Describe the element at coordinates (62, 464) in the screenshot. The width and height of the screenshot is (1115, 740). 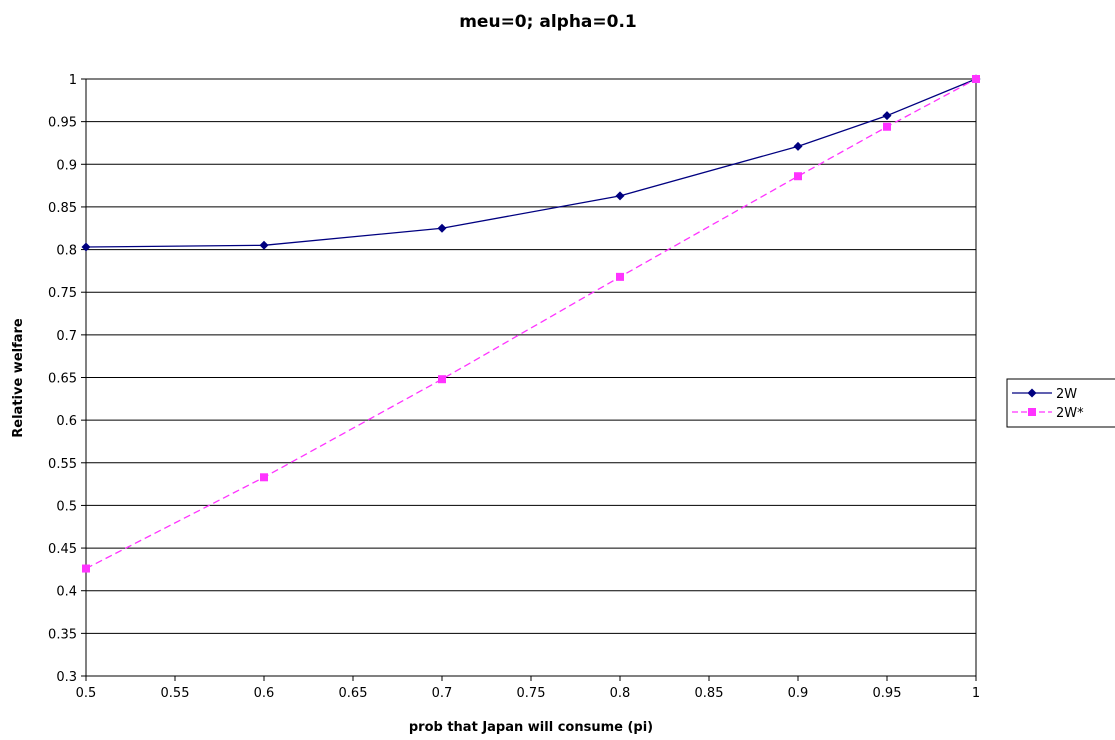
I see `y-tick-label: 0.55` at that location.